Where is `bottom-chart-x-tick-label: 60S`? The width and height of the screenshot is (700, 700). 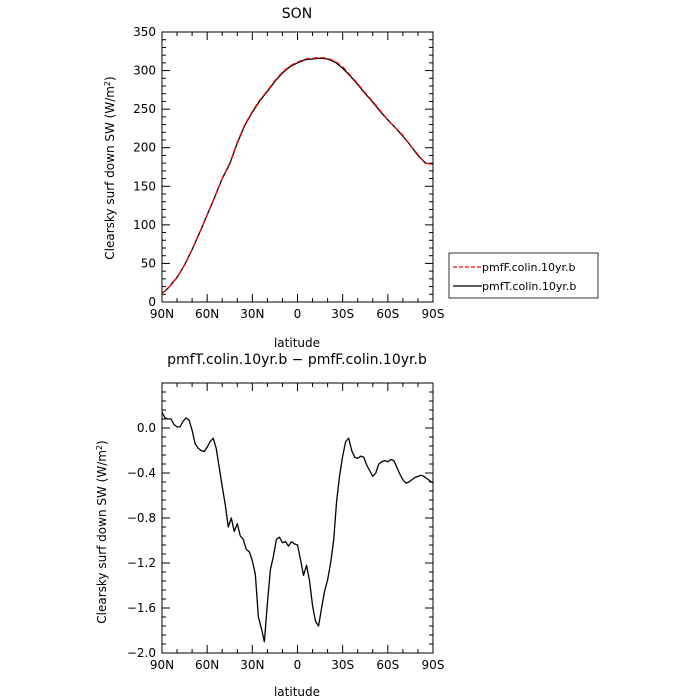
bottom-chart-x-tick-label: 60S is located at coordinates (387, 665).